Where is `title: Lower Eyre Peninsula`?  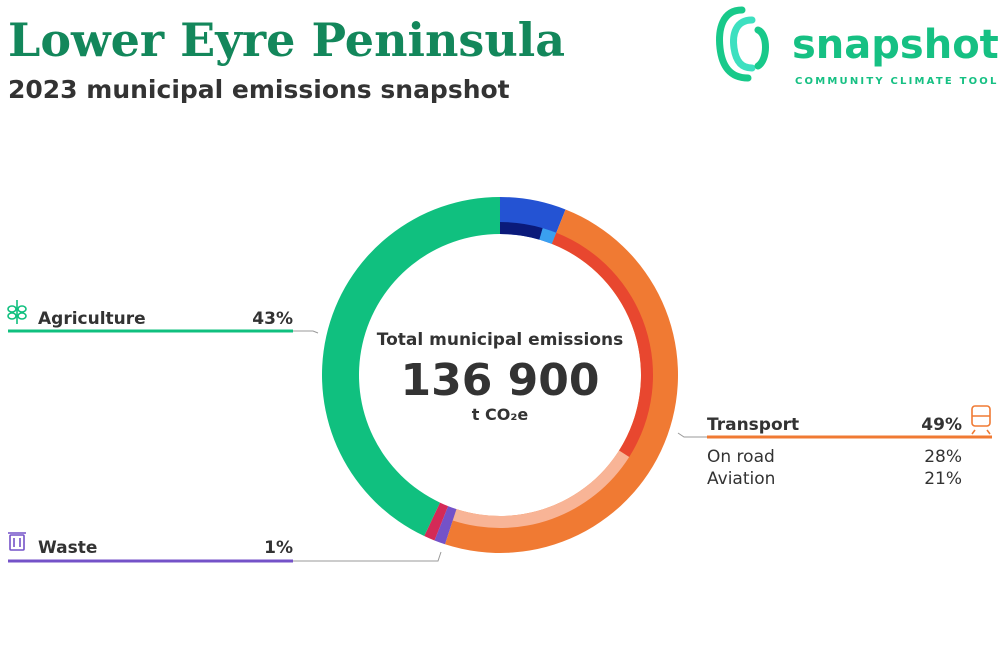
title: Lower Eyre Peninsula is located at coordinates (286, 40).